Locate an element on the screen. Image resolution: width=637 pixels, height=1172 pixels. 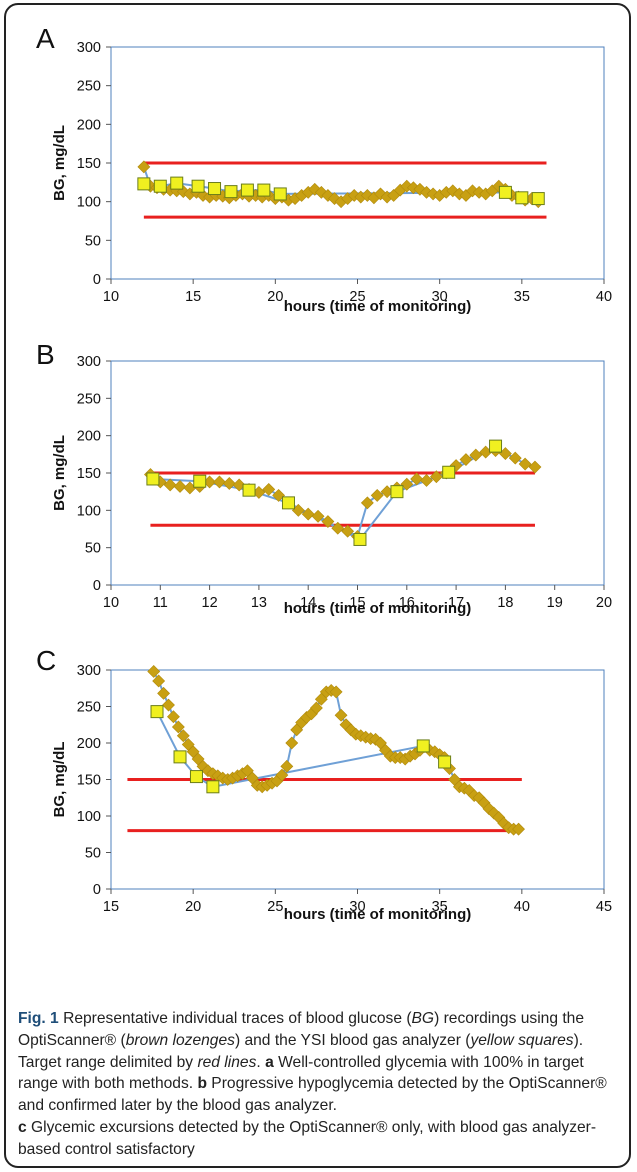
x-tick-label: 40 is located at coordinates (604, 297).